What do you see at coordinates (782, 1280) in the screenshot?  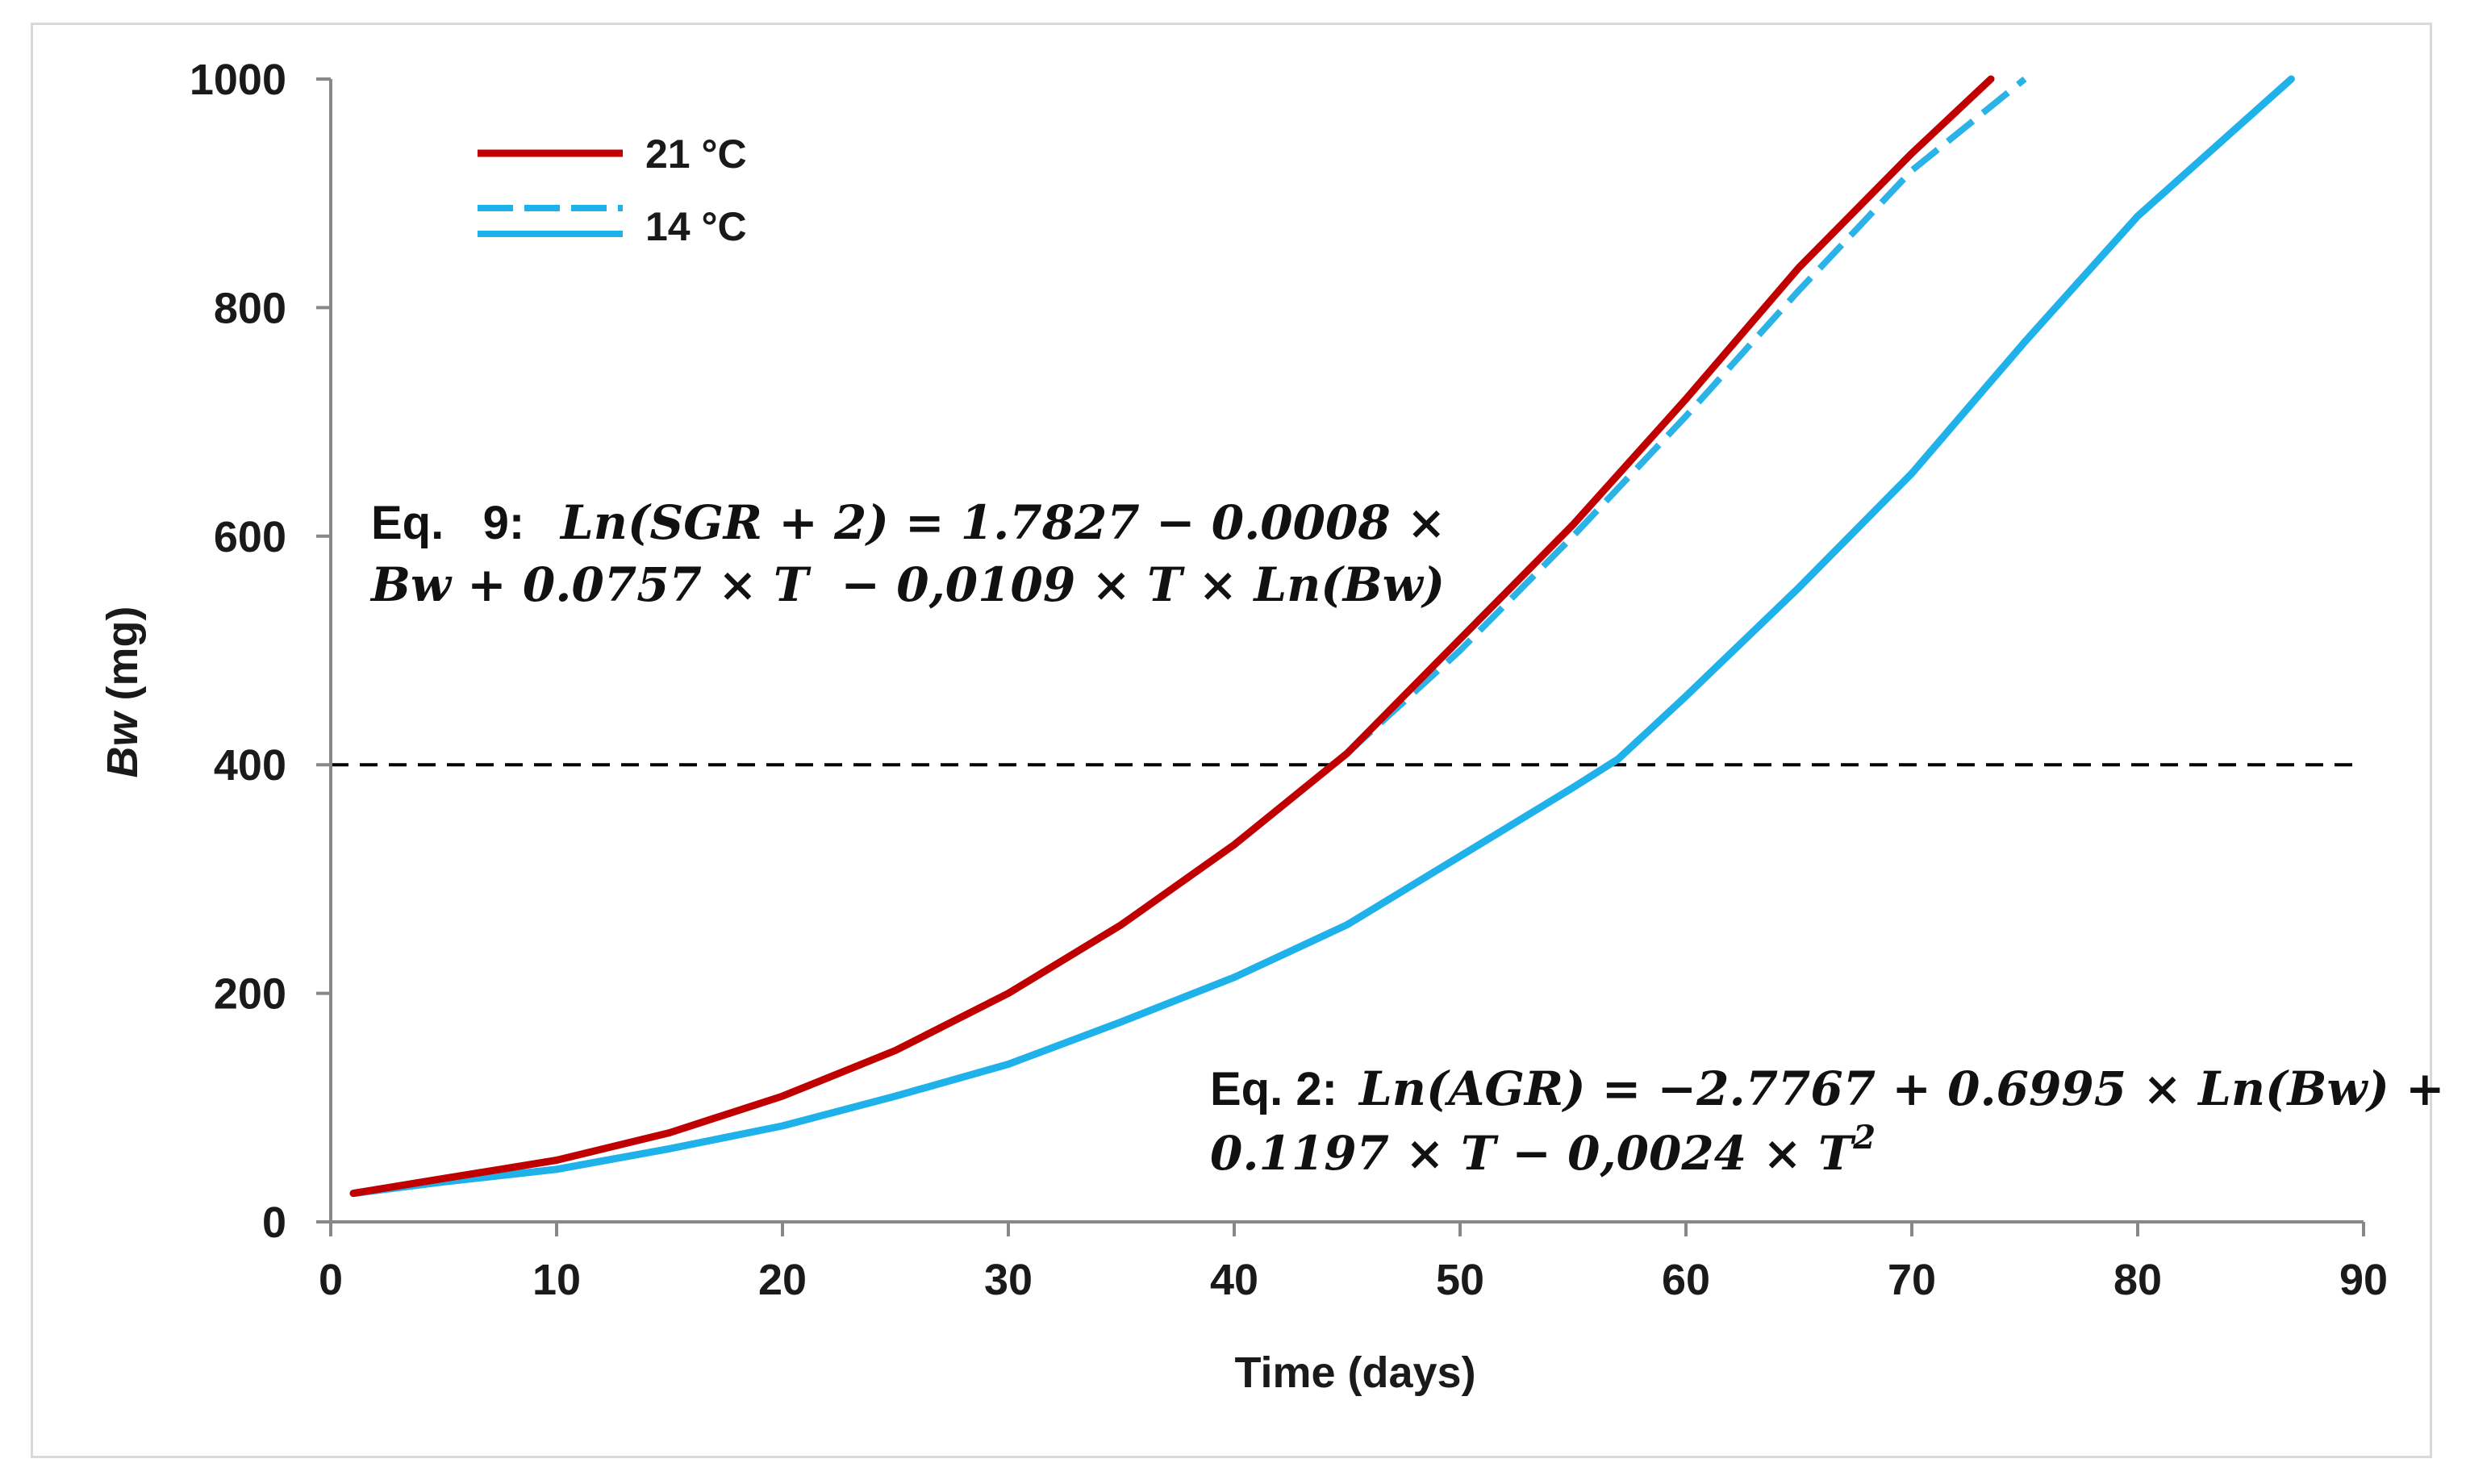 I see `x-tick-label: 20` at bounding box center [782, 1280].